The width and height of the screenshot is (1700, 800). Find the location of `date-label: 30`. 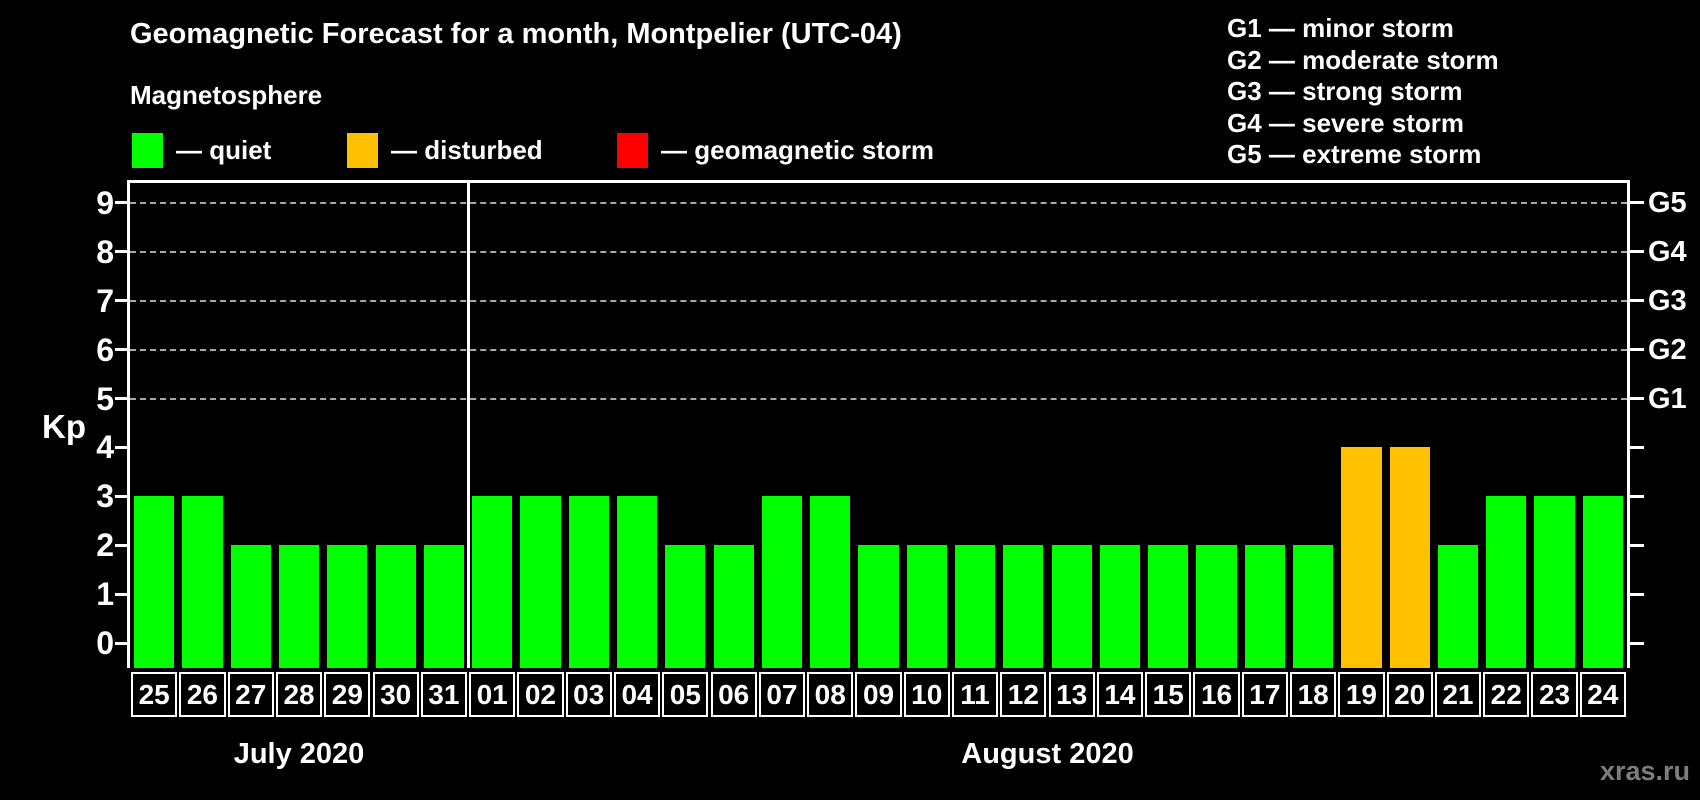

date-label: 30 is located at coordinates (395, 694).